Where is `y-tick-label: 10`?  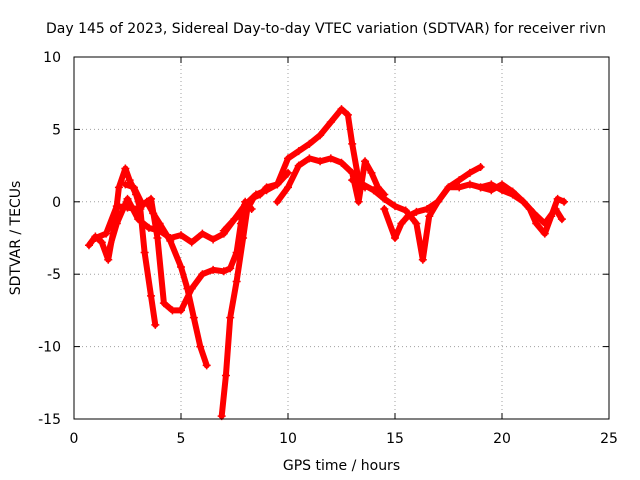 y-tick-label: 10 is located at coordinates (52, 58).